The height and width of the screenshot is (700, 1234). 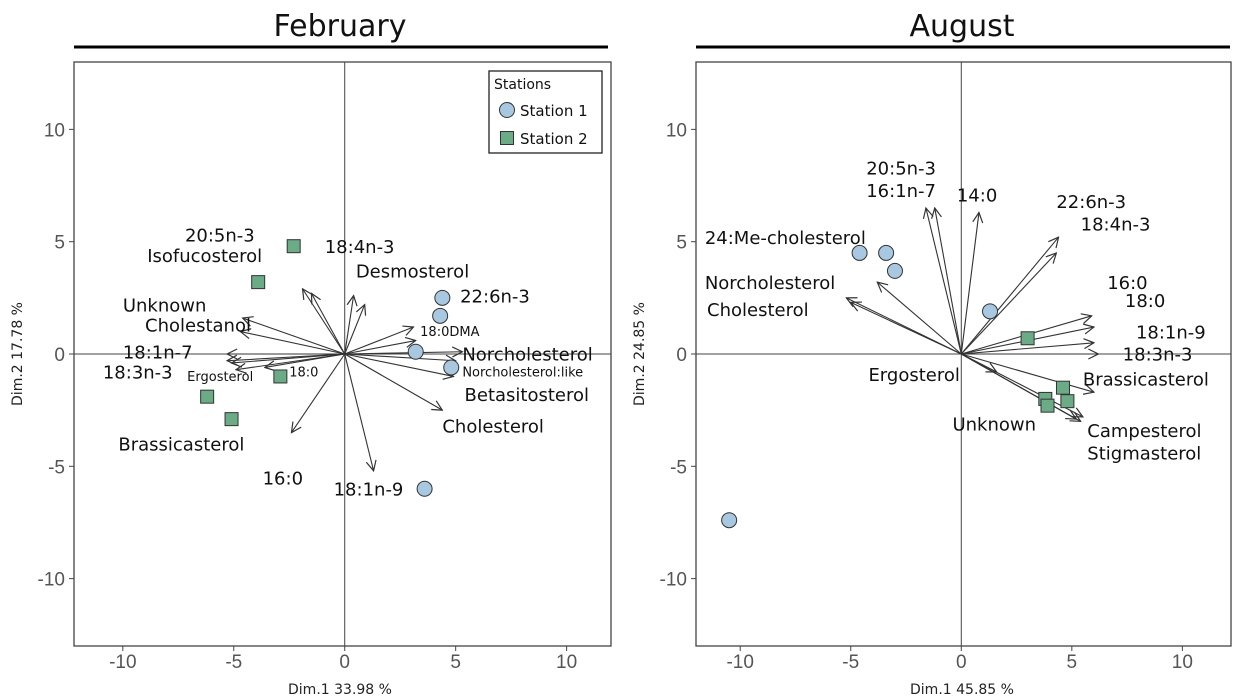 What do you see at coordinates (204, 256) in the screenshot?
I see `variable-label: Isofucosterol` at bounding box center [204, 256].